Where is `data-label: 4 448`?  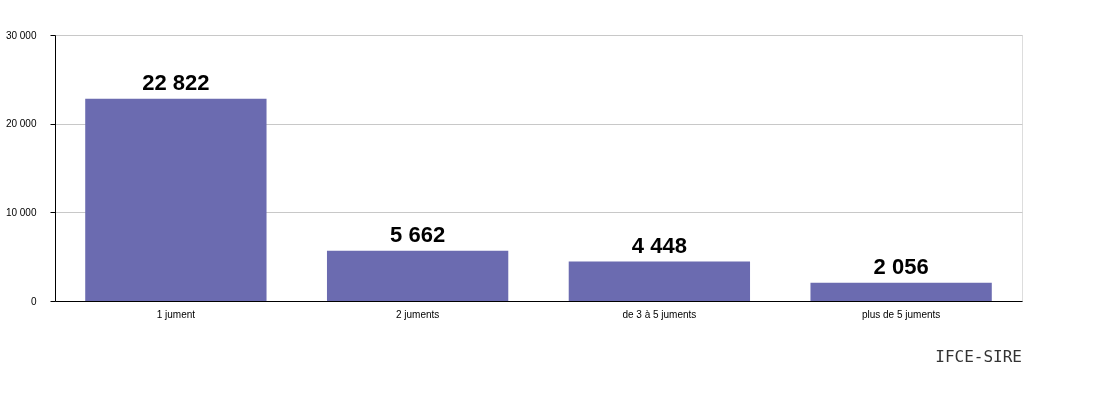 data-label: 4 448 is located at coordinates (659, 245).